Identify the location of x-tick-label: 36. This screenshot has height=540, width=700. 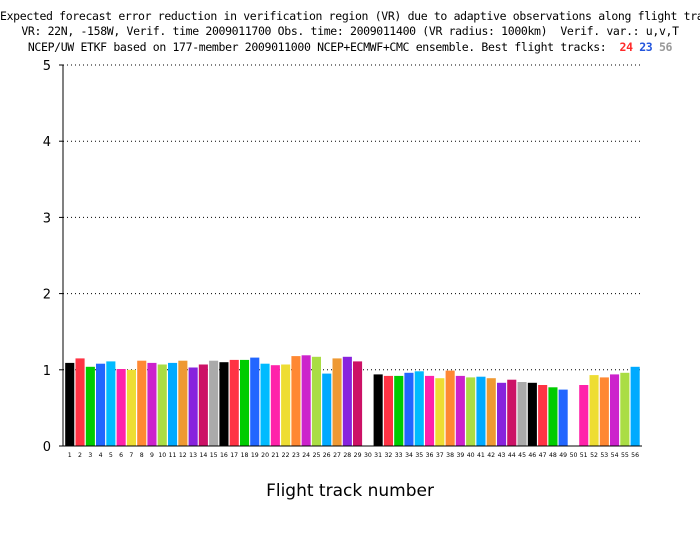
(430, 455).